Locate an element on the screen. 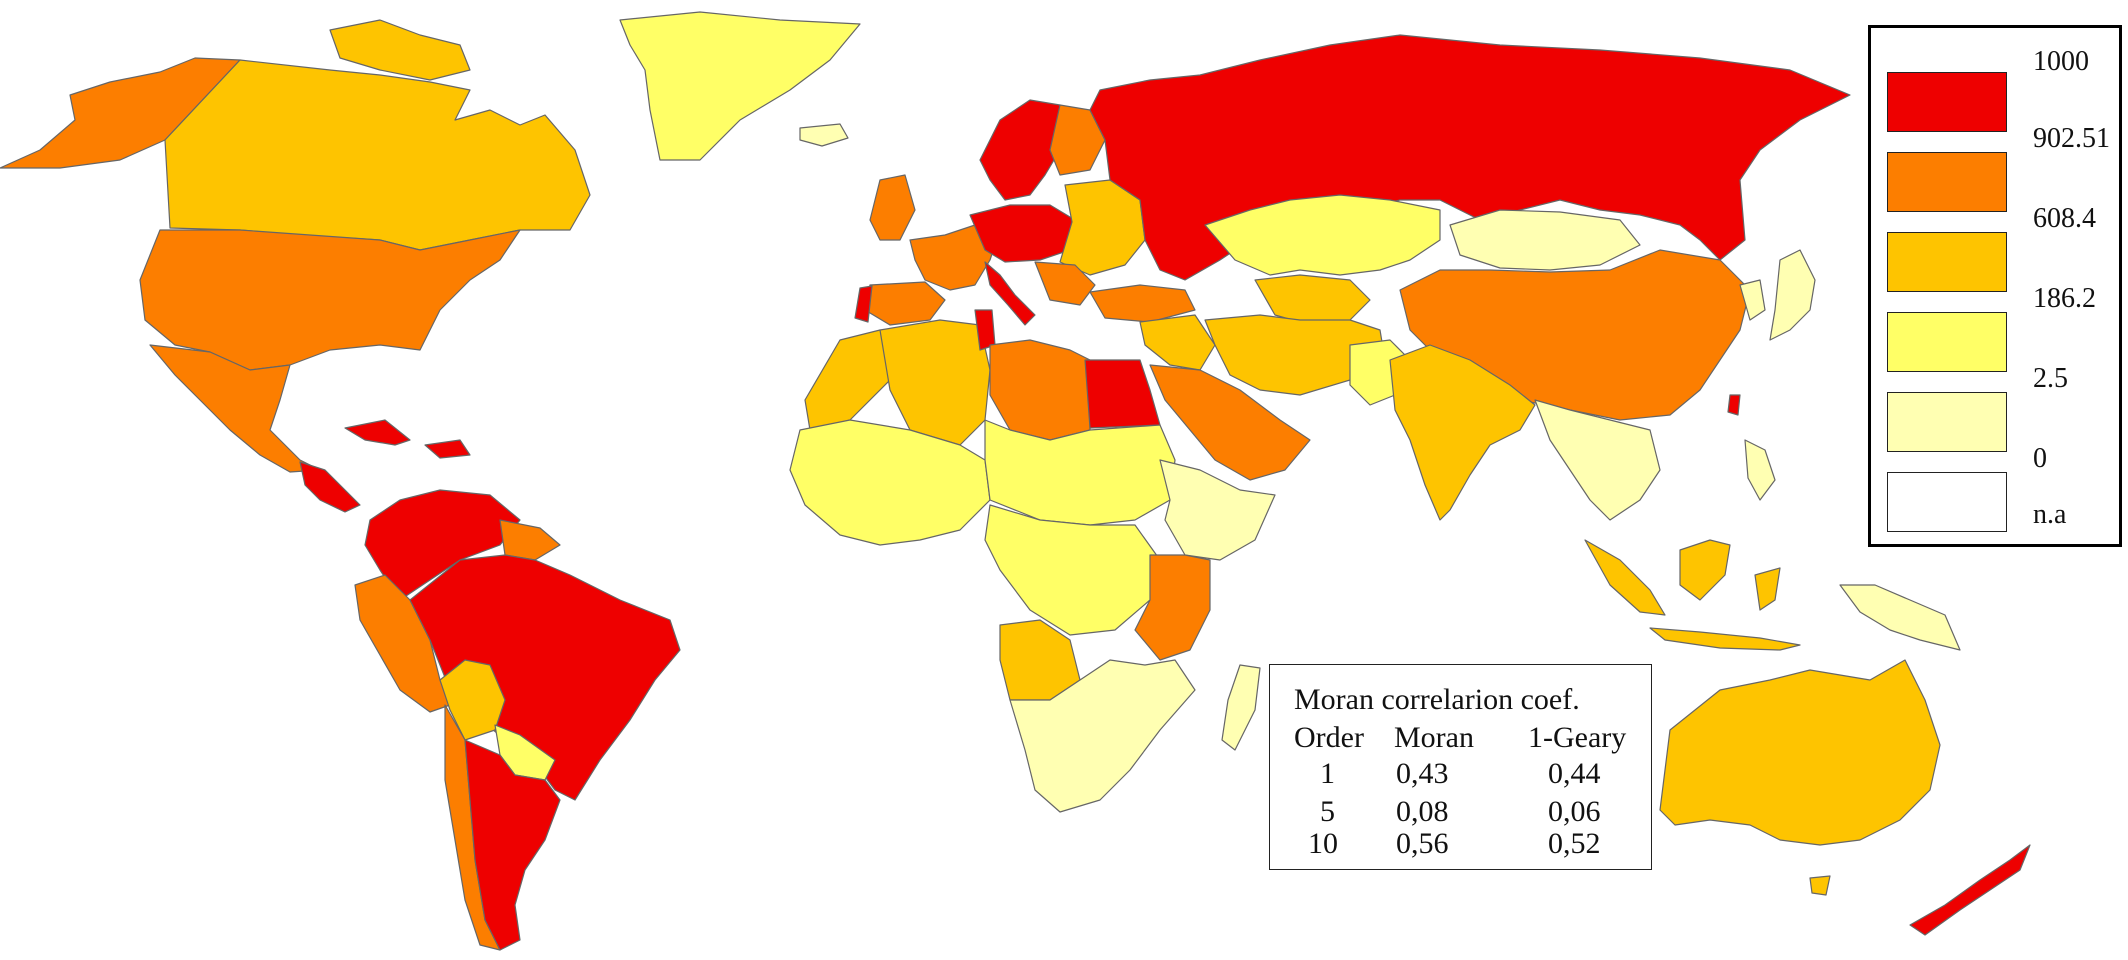  legend-break-label: 186.2 is located at coordinates (2064, 298).